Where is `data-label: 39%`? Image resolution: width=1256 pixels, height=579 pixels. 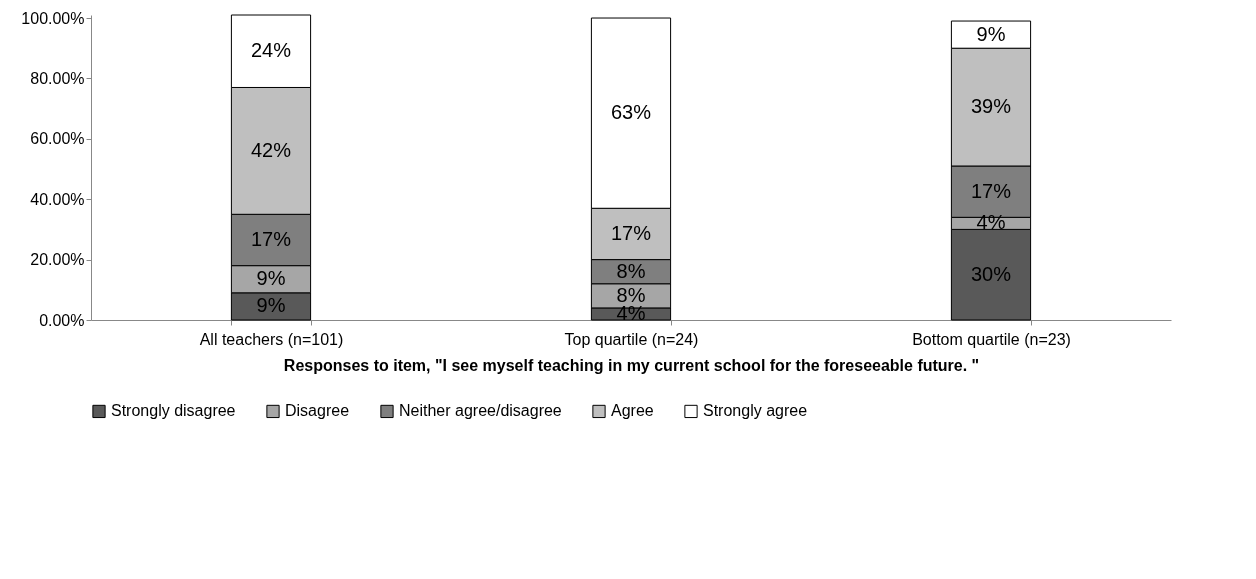 data-label: 39% is located at coordinates (991, 106).